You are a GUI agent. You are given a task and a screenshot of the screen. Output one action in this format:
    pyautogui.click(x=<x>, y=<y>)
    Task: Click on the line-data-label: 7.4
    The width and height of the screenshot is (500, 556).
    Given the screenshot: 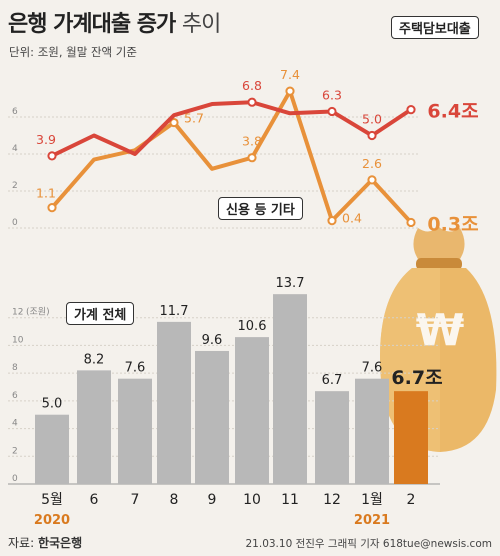 What is the action you would take?
    pyautogui.click(x=290, y=74)
    